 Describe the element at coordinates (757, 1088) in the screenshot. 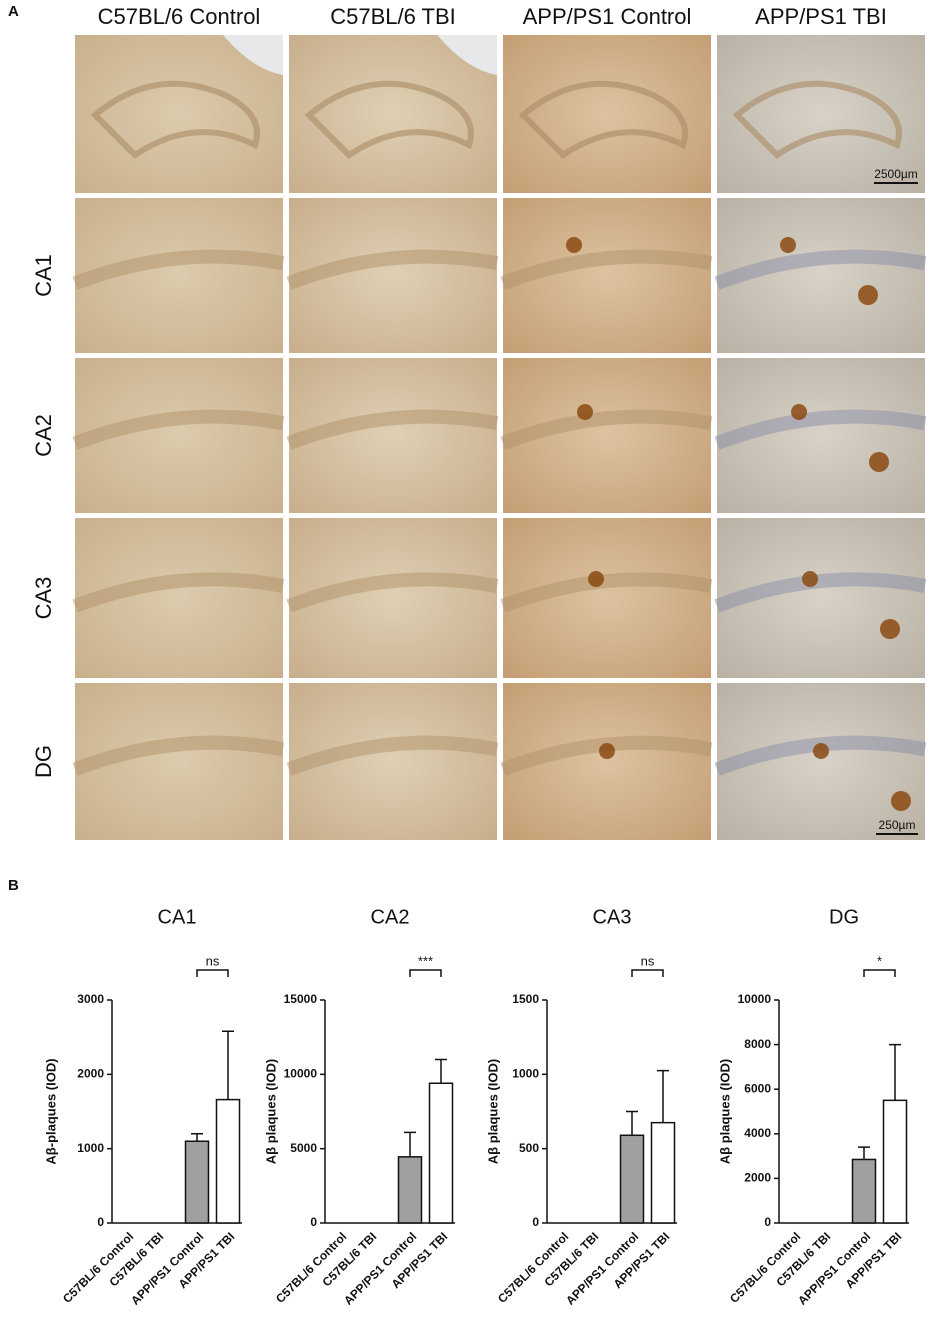

I see `y-tick-label: 6000` at that location.